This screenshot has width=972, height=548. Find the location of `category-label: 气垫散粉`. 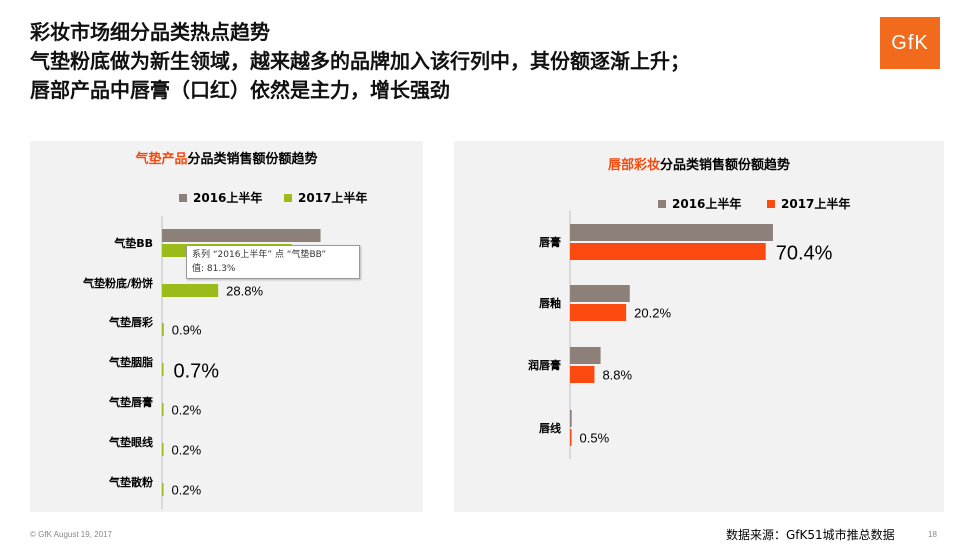

category-label: 气垫散粉 is located at coordinates (130, 482).